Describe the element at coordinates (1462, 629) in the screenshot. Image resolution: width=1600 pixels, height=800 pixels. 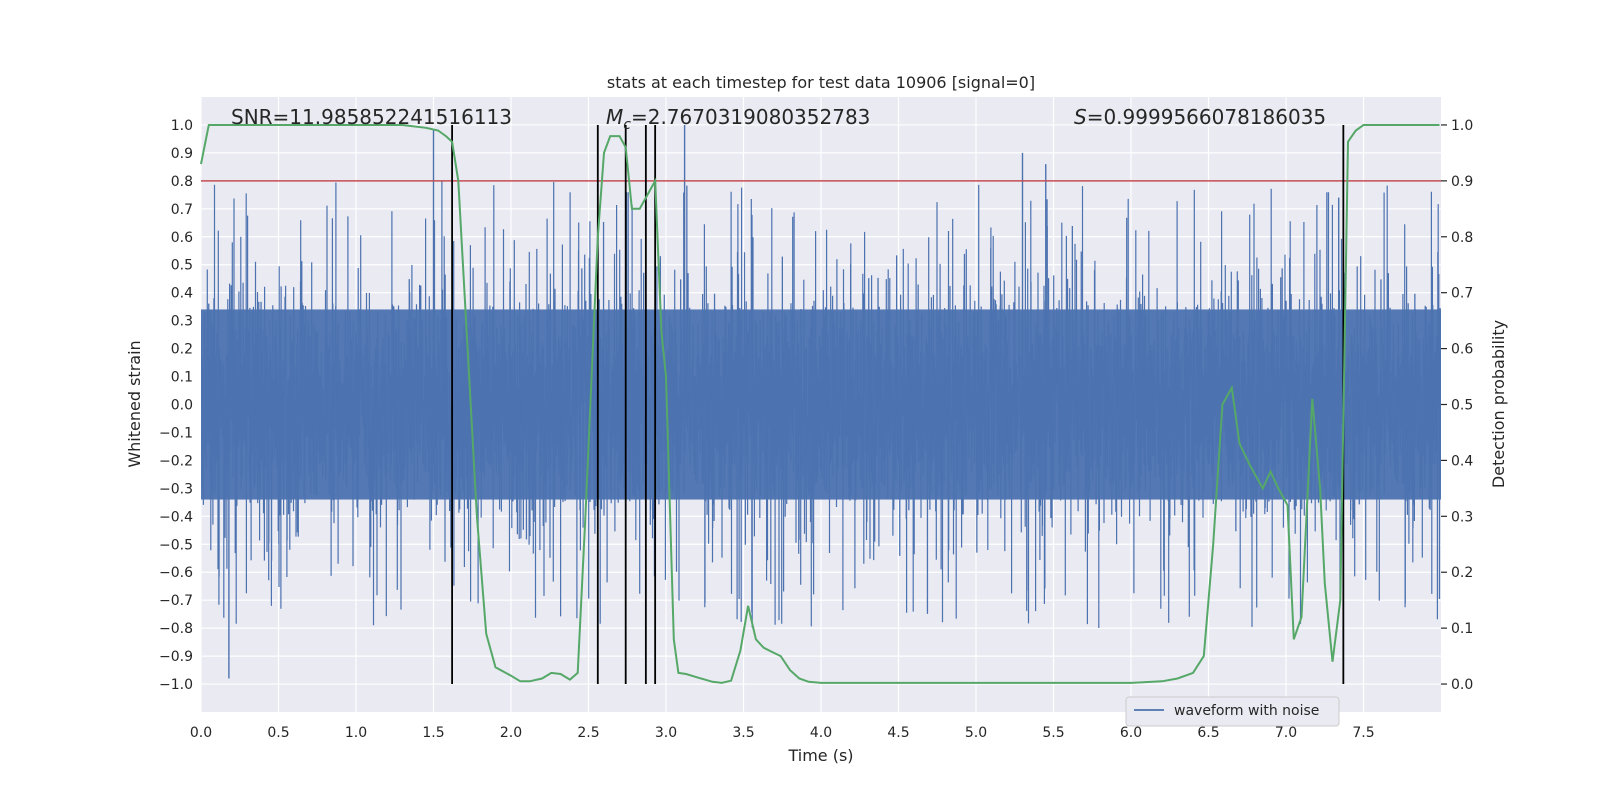
I see `right-tick-label: 0.1` at that location.